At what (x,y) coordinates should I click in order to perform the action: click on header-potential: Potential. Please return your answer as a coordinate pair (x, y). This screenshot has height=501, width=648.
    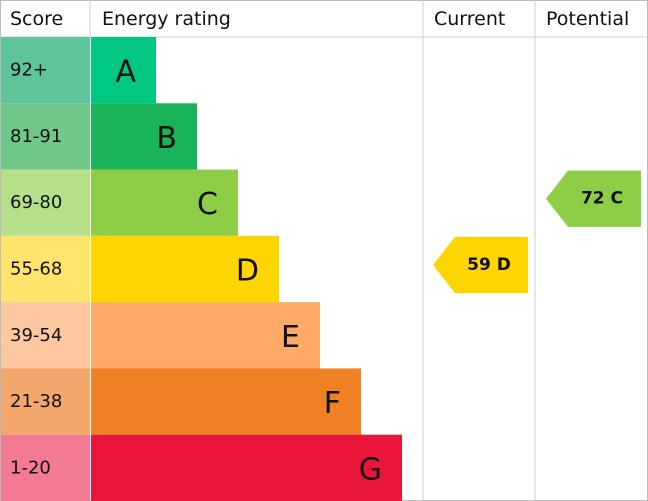
    Looking at the image, I should click on (587, 19).